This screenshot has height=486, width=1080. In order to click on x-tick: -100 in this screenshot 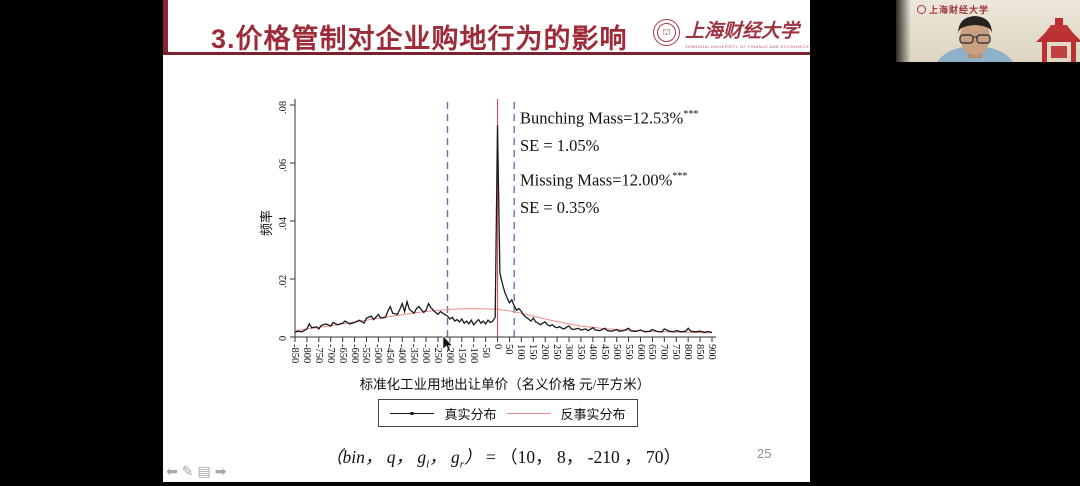, I will do `click(473, 354)`.